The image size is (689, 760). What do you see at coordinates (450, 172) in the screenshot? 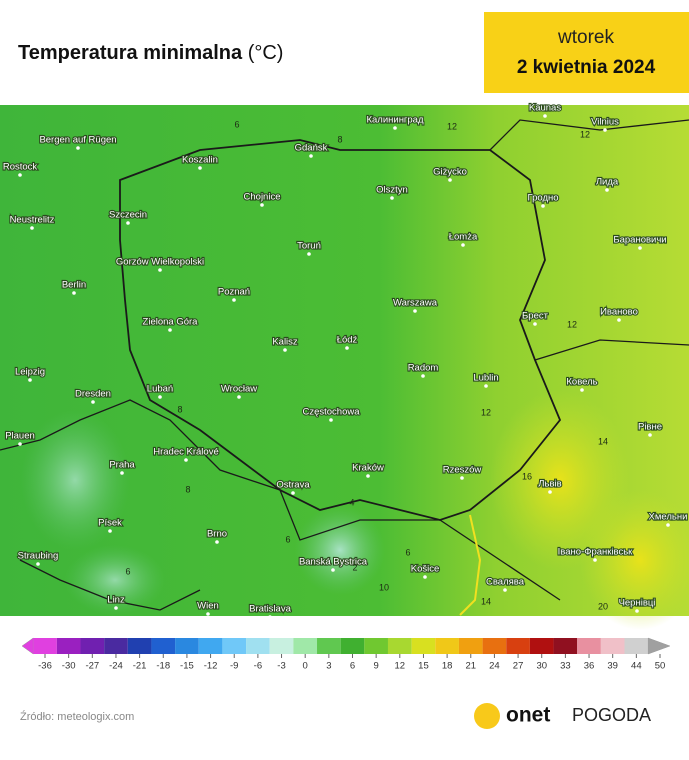
I see `city-label: Giżycko` at bounding box center [450, 172].